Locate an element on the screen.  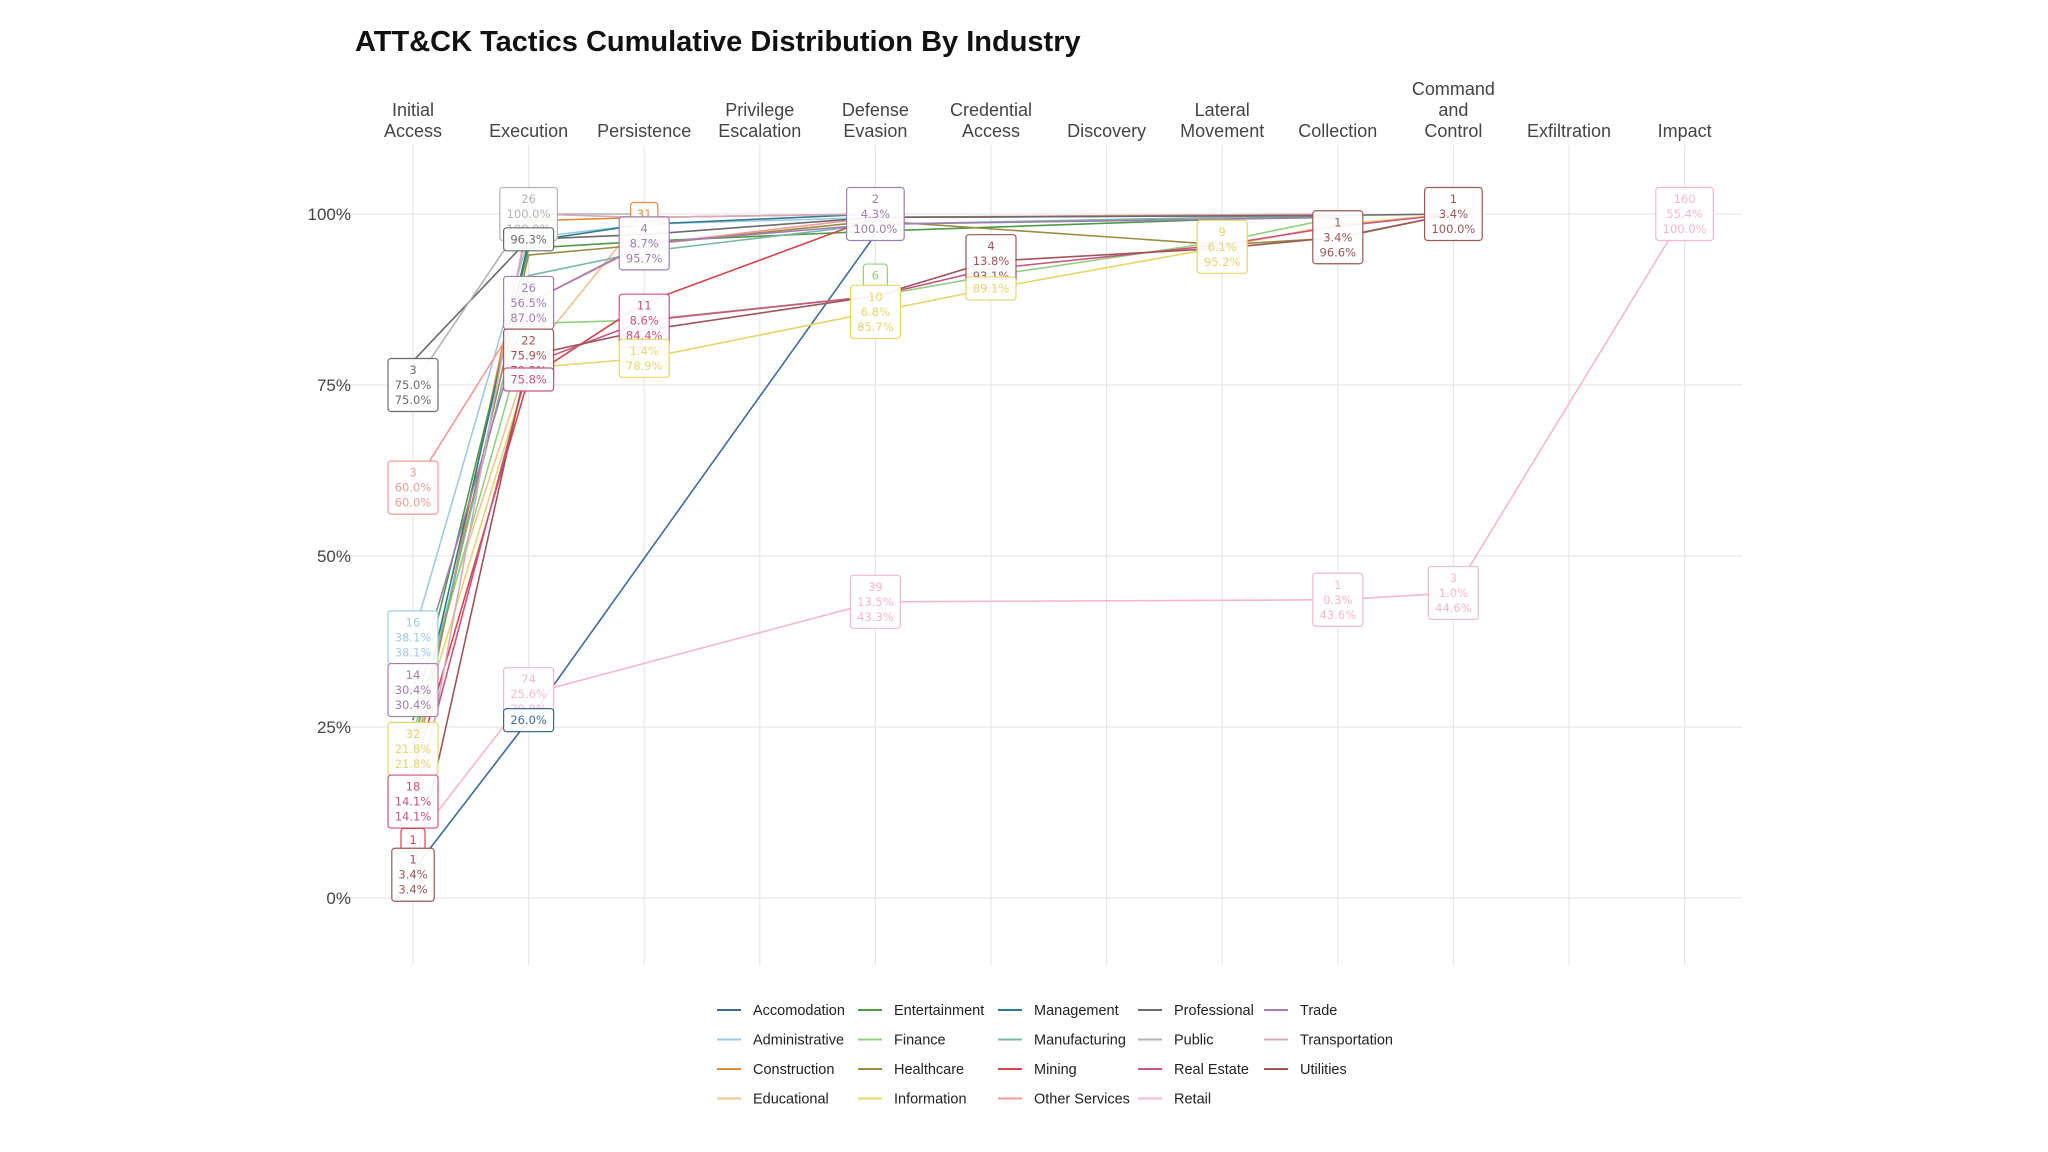
legend-label: Manufacturing is located at coordinates (1080, 1041).